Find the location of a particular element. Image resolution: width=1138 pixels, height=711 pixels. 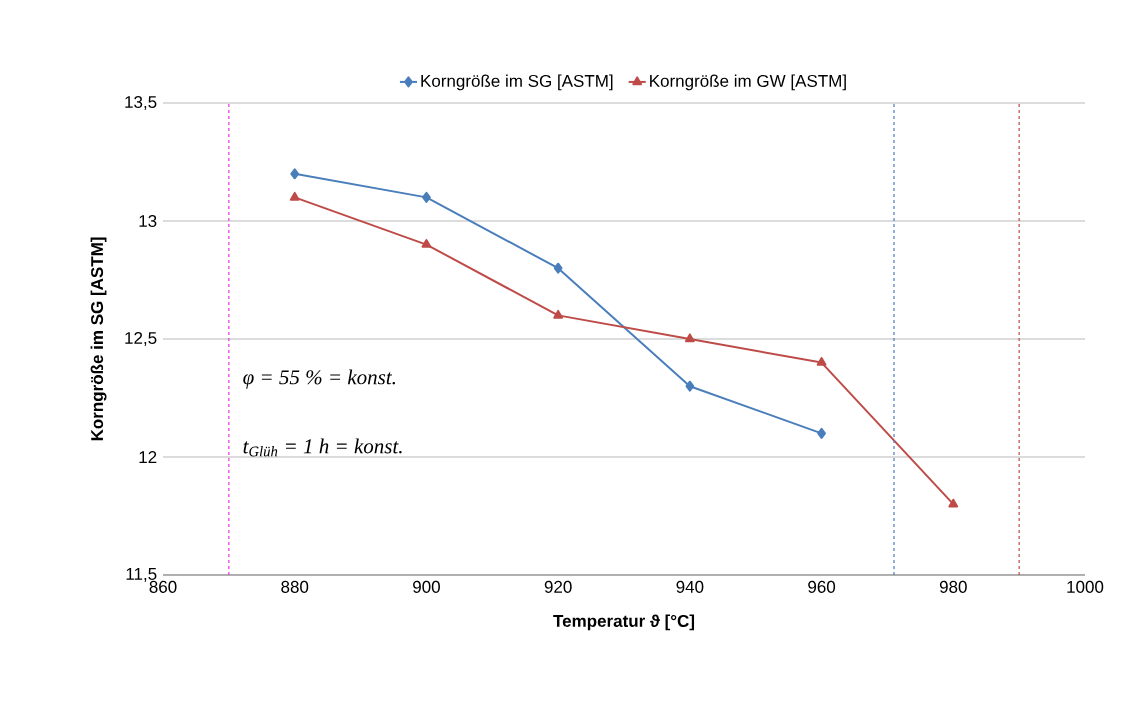

x-tick-label: 980 is located at coordinates (953, 586).